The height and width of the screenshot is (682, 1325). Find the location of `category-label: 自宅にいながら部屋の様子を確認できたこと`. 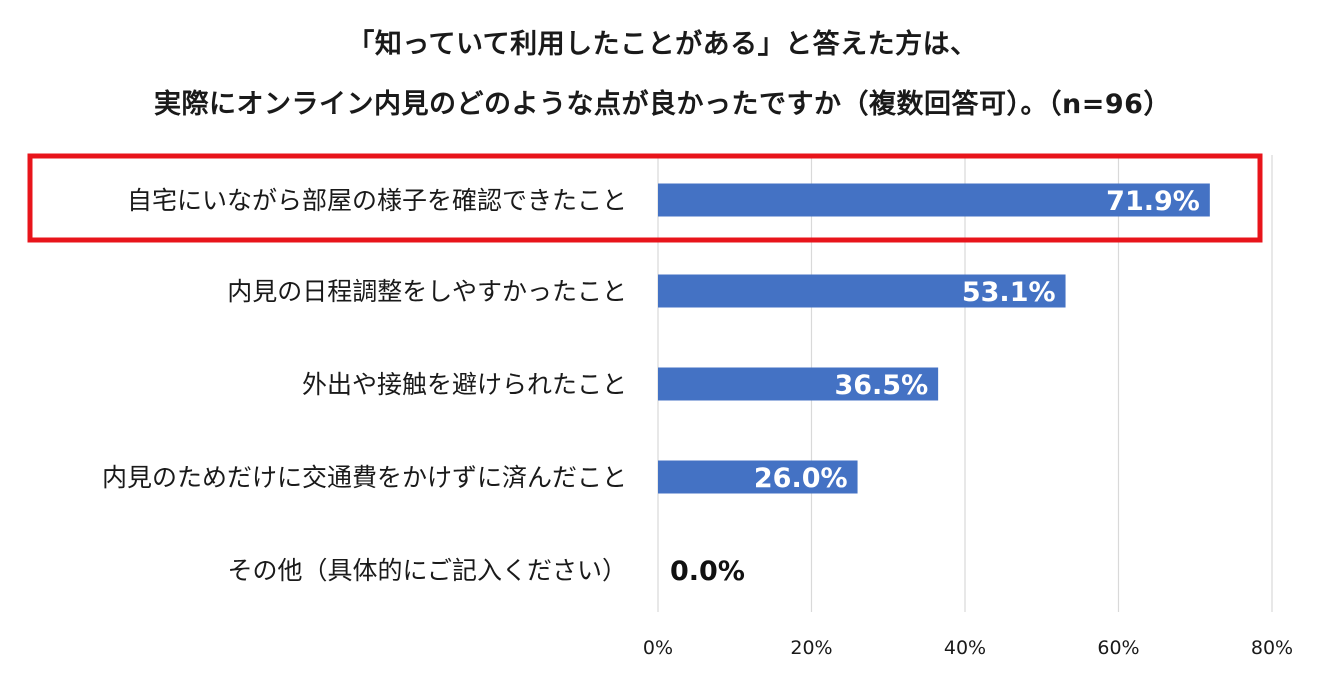

category-label: 自宅にいながら部屋の様子を確認できたこと is located at coordinates (377, 200).